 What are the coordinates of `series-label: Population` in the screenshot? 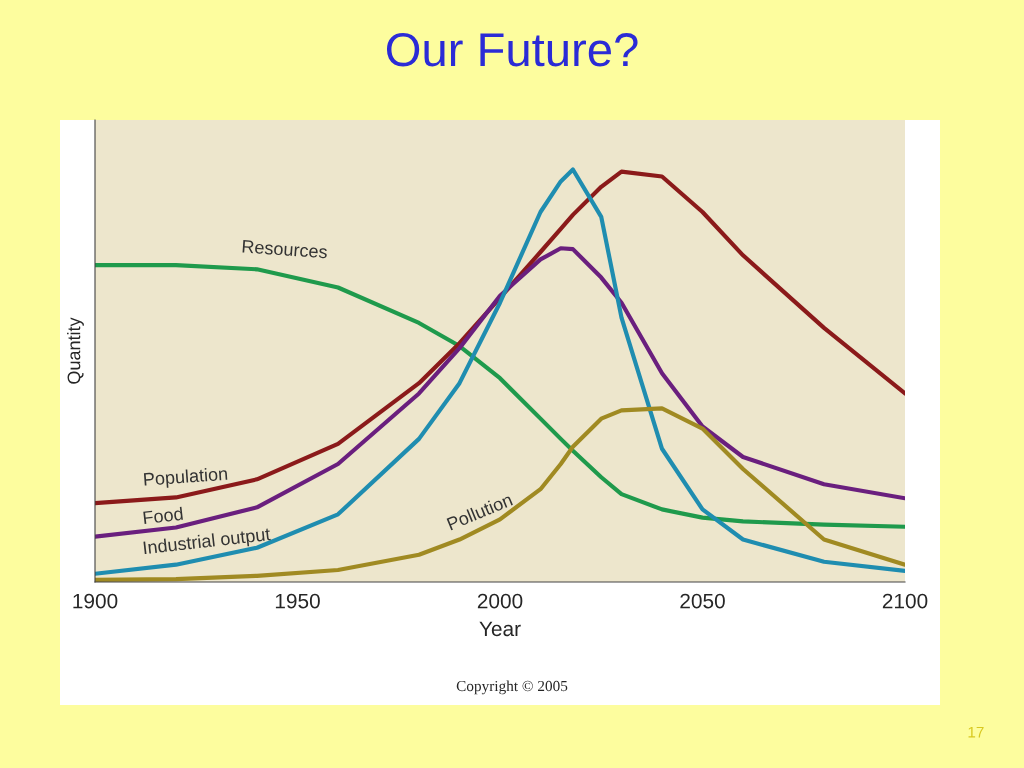 It's located at (185, 478).